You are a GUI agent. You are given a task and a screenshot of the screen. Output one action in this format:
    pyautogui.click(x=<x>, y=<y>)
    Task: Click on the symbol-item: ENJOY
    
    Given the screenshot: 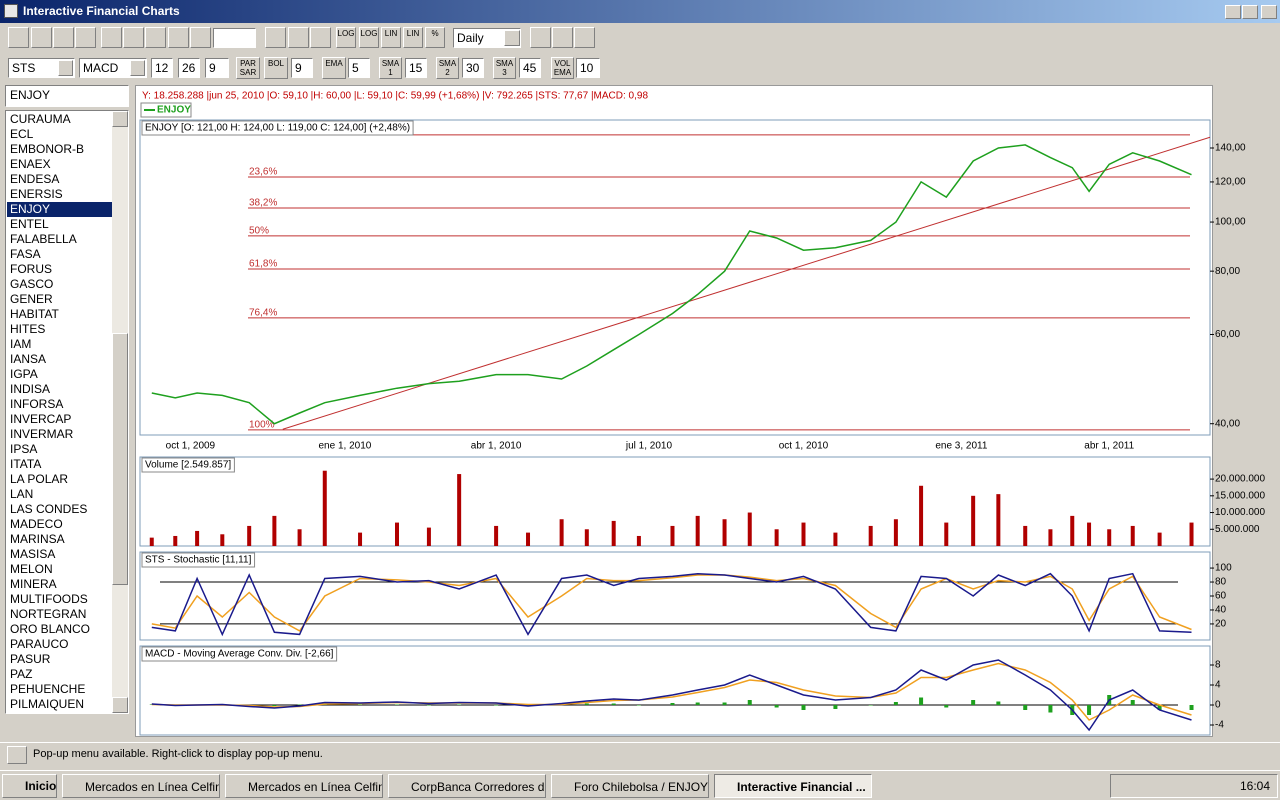 What is the action you would take?
    pyautogui.click(x=59, y=209)
    